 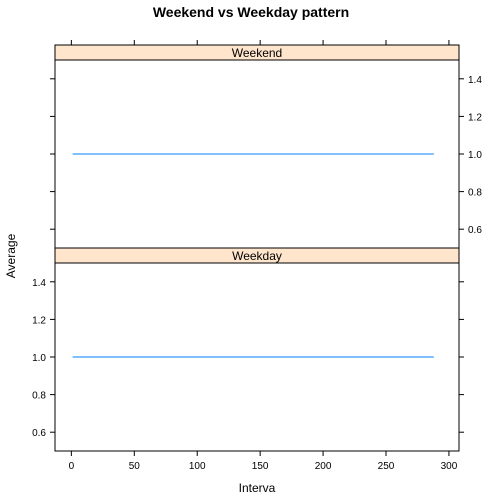 I want to click on x-axis-title: Interva, so click(x=257, y=488).